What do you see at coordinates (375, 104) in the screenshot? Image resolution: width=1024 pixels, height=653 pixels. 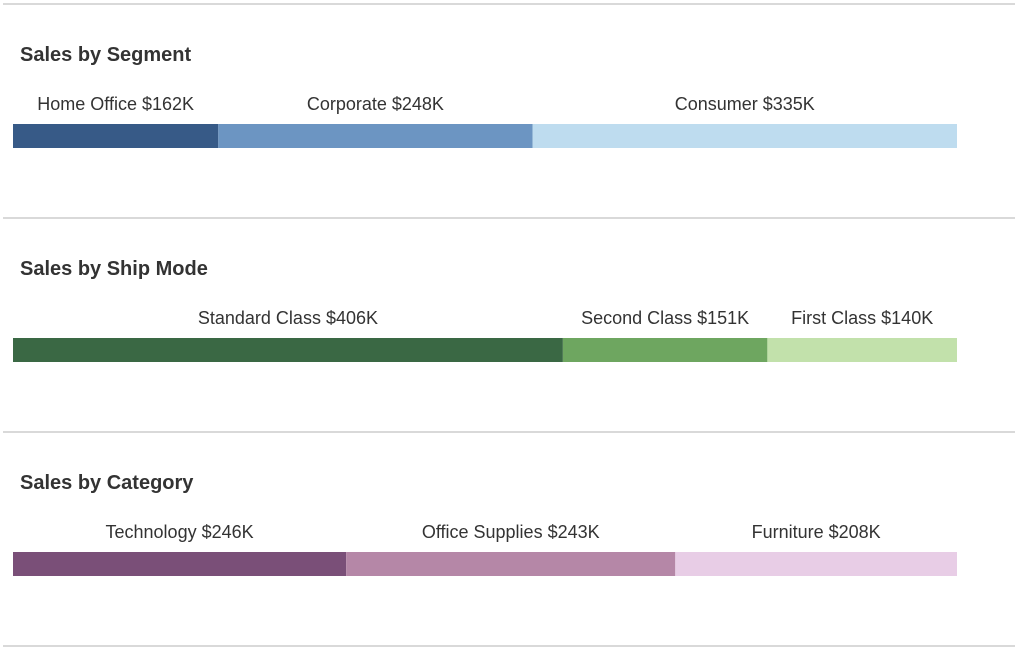 I see `label-corporate: Corporate $248K` at bounding box center [375, 104].